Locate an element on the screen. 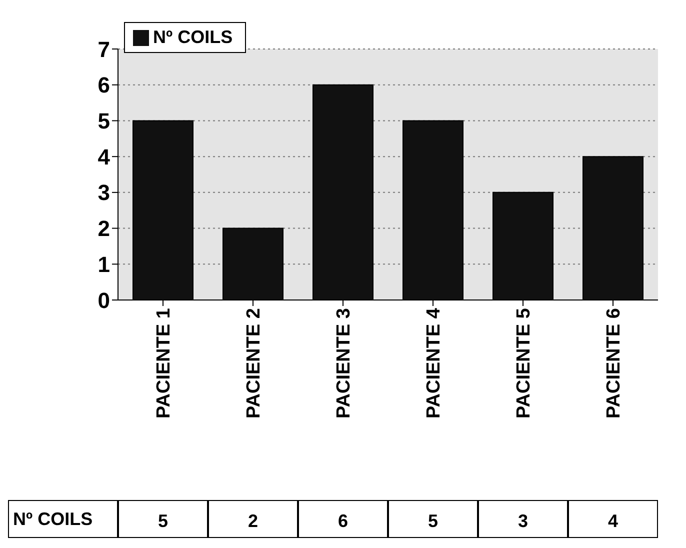  y-tick-label: 6 is located at coordinates (104, 85).